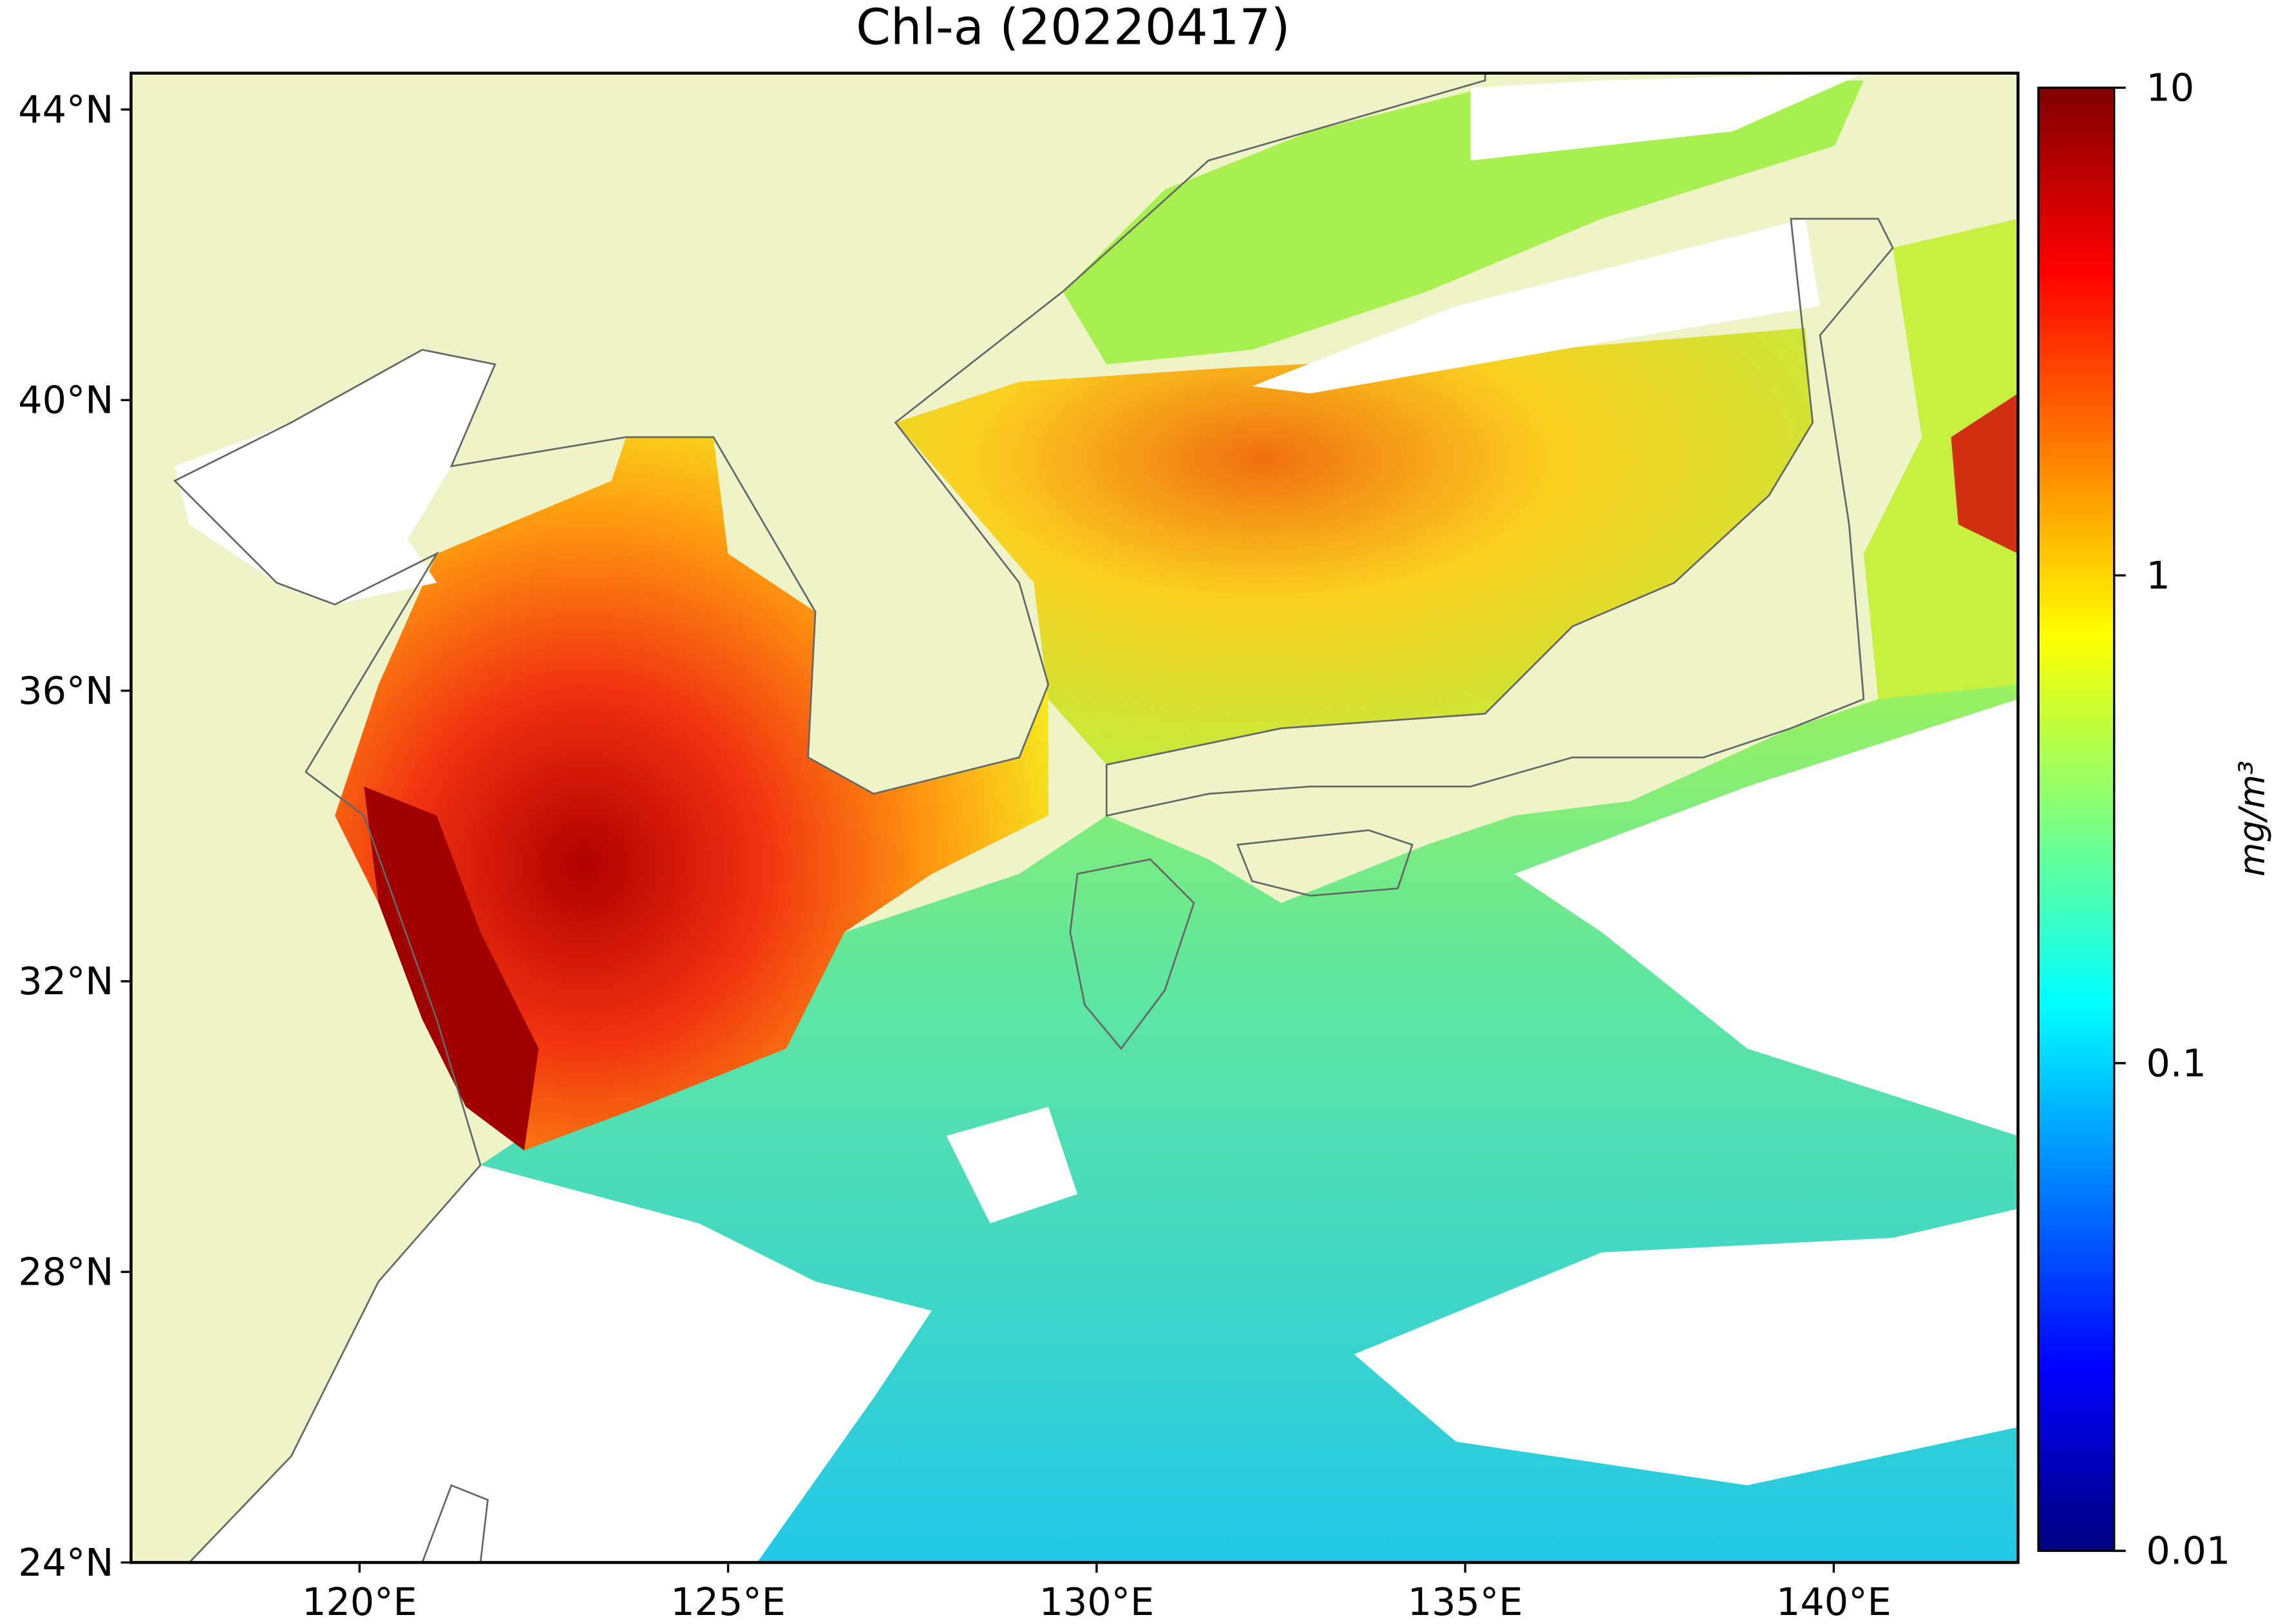 This screenshot has width=2283, height=1624. What do you see at coordinates (65, 1272) in the screenshot?
I see `y-tick-label: 28°N` at bounding box center [65, 1272].